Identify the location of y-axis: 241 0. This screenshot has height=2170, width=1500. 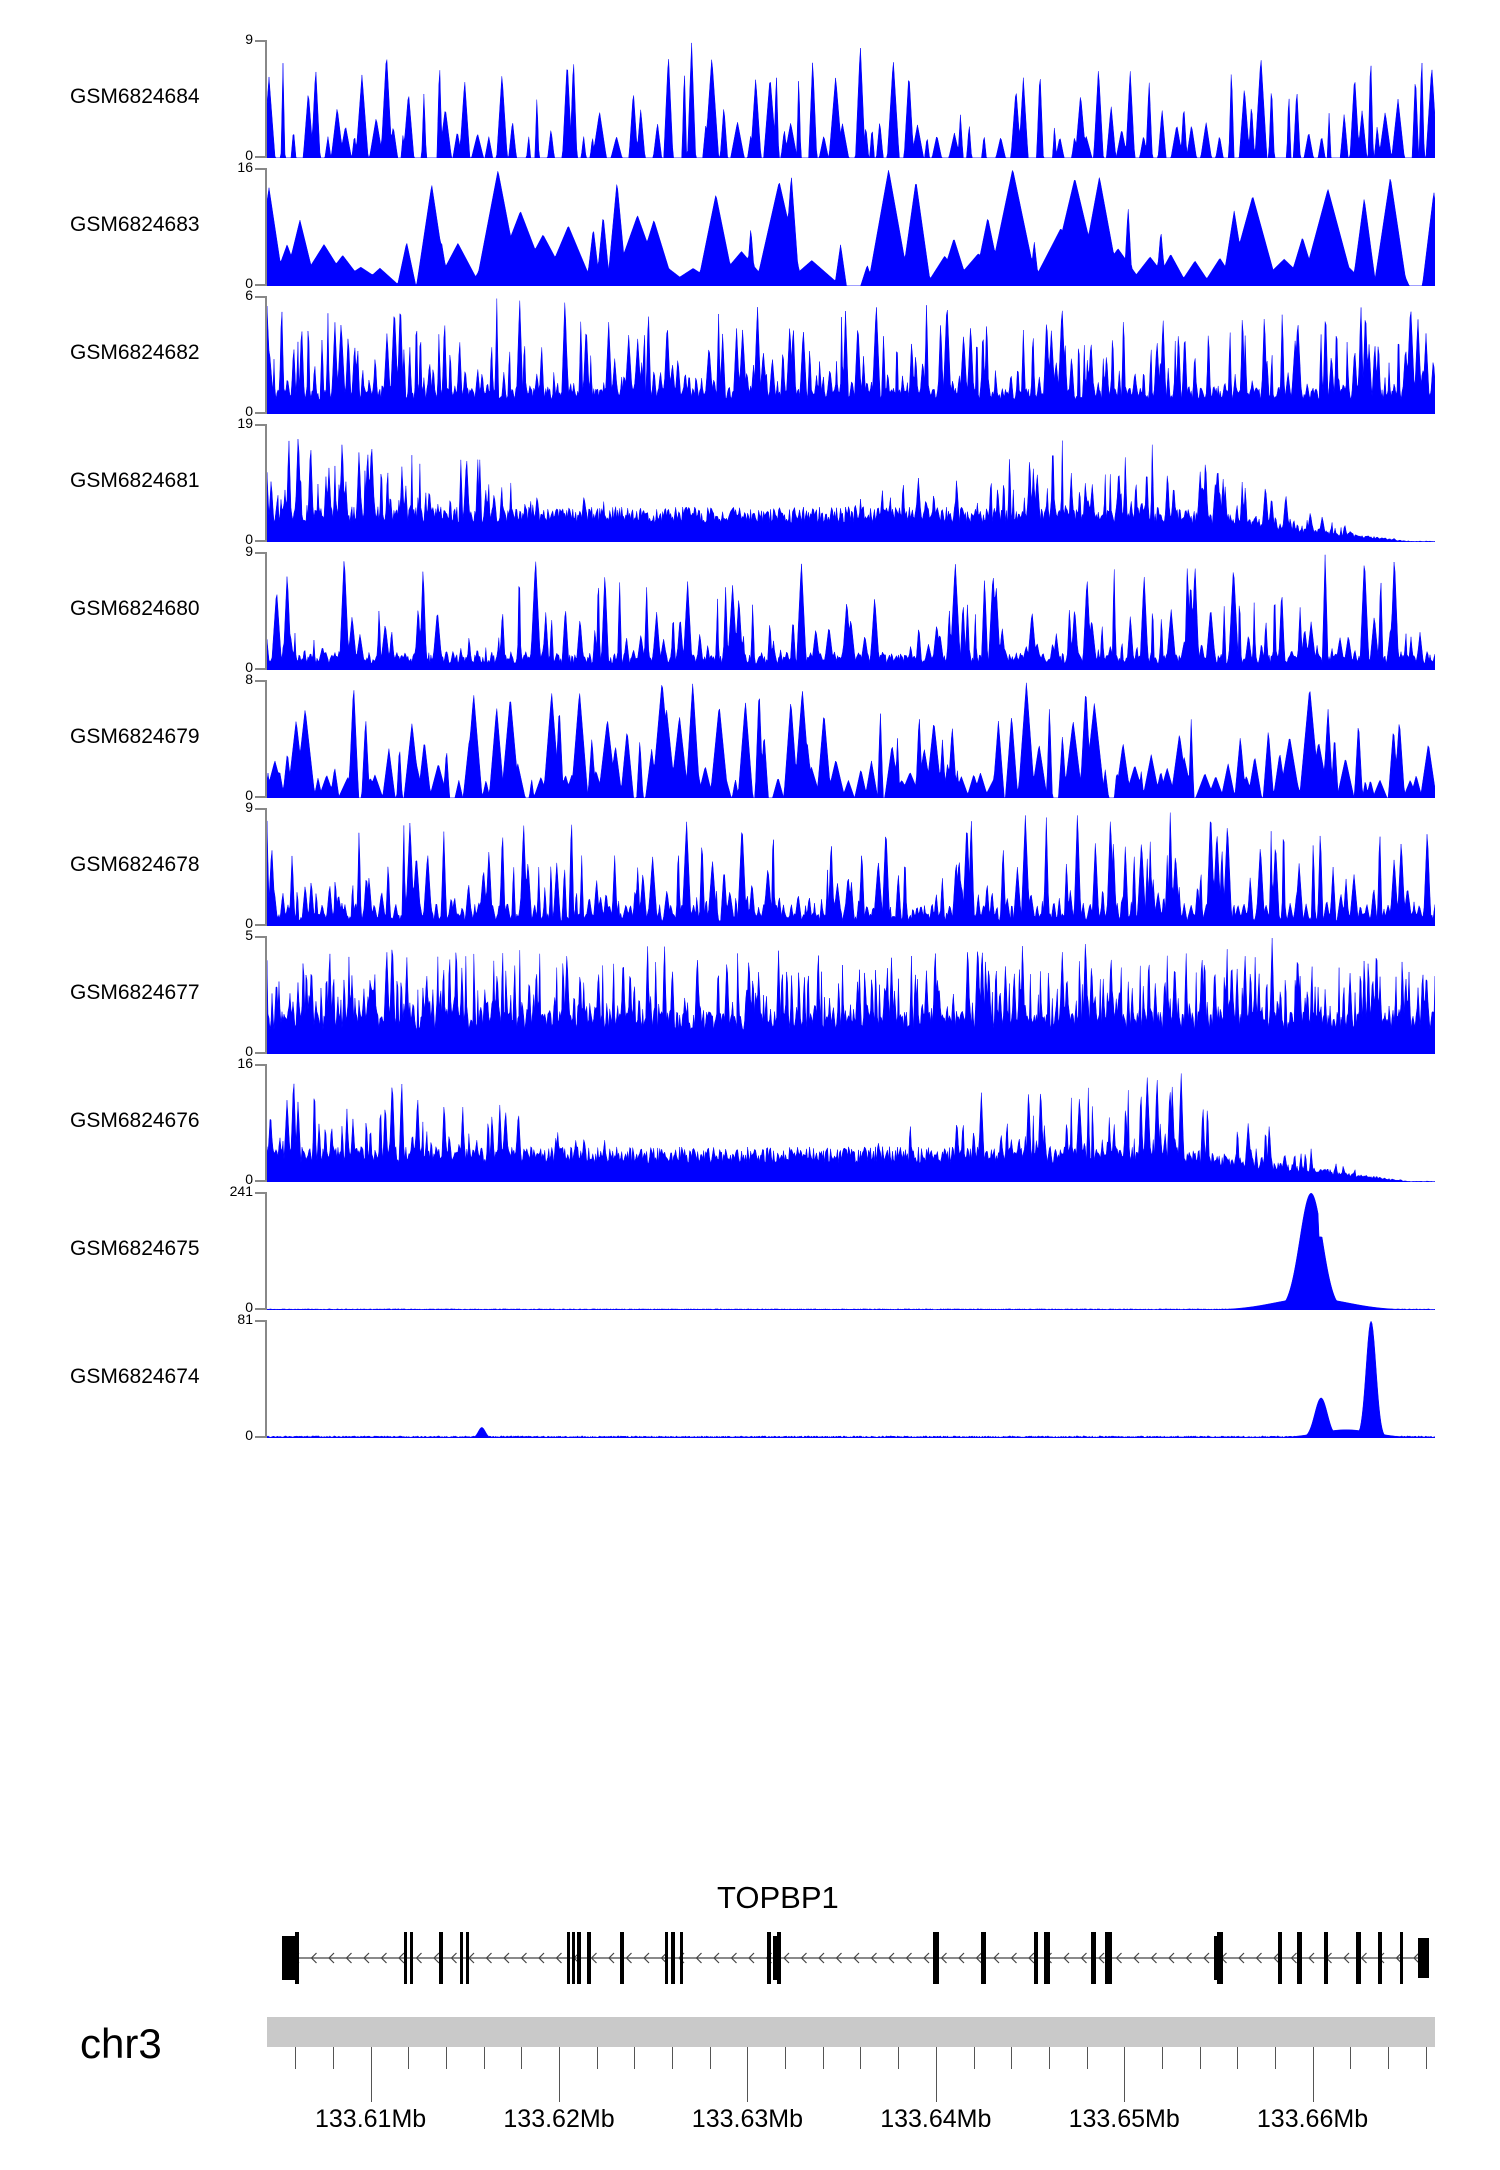
(248, 1249).